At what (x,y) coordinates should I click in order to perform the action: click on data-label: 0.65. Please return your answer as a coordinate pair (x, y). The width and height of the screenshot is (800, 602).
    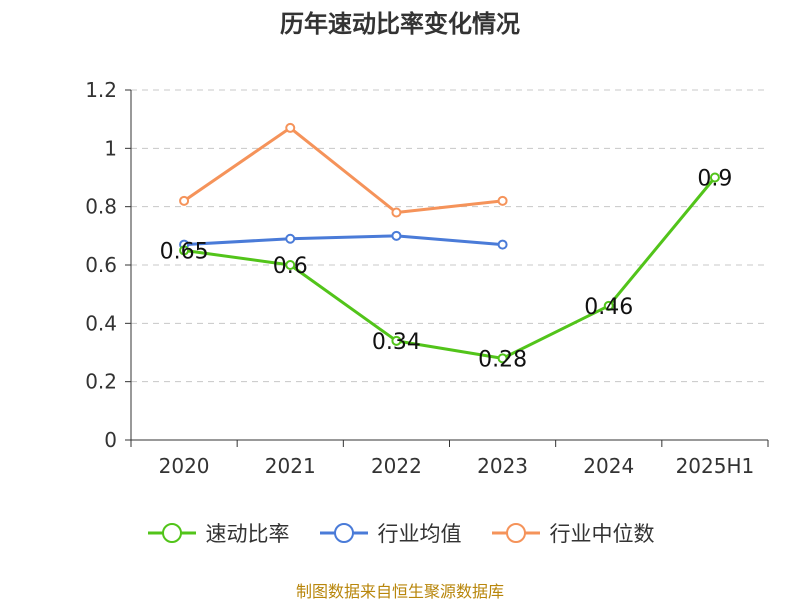
    Looking at the image, I should click on (184, 251).